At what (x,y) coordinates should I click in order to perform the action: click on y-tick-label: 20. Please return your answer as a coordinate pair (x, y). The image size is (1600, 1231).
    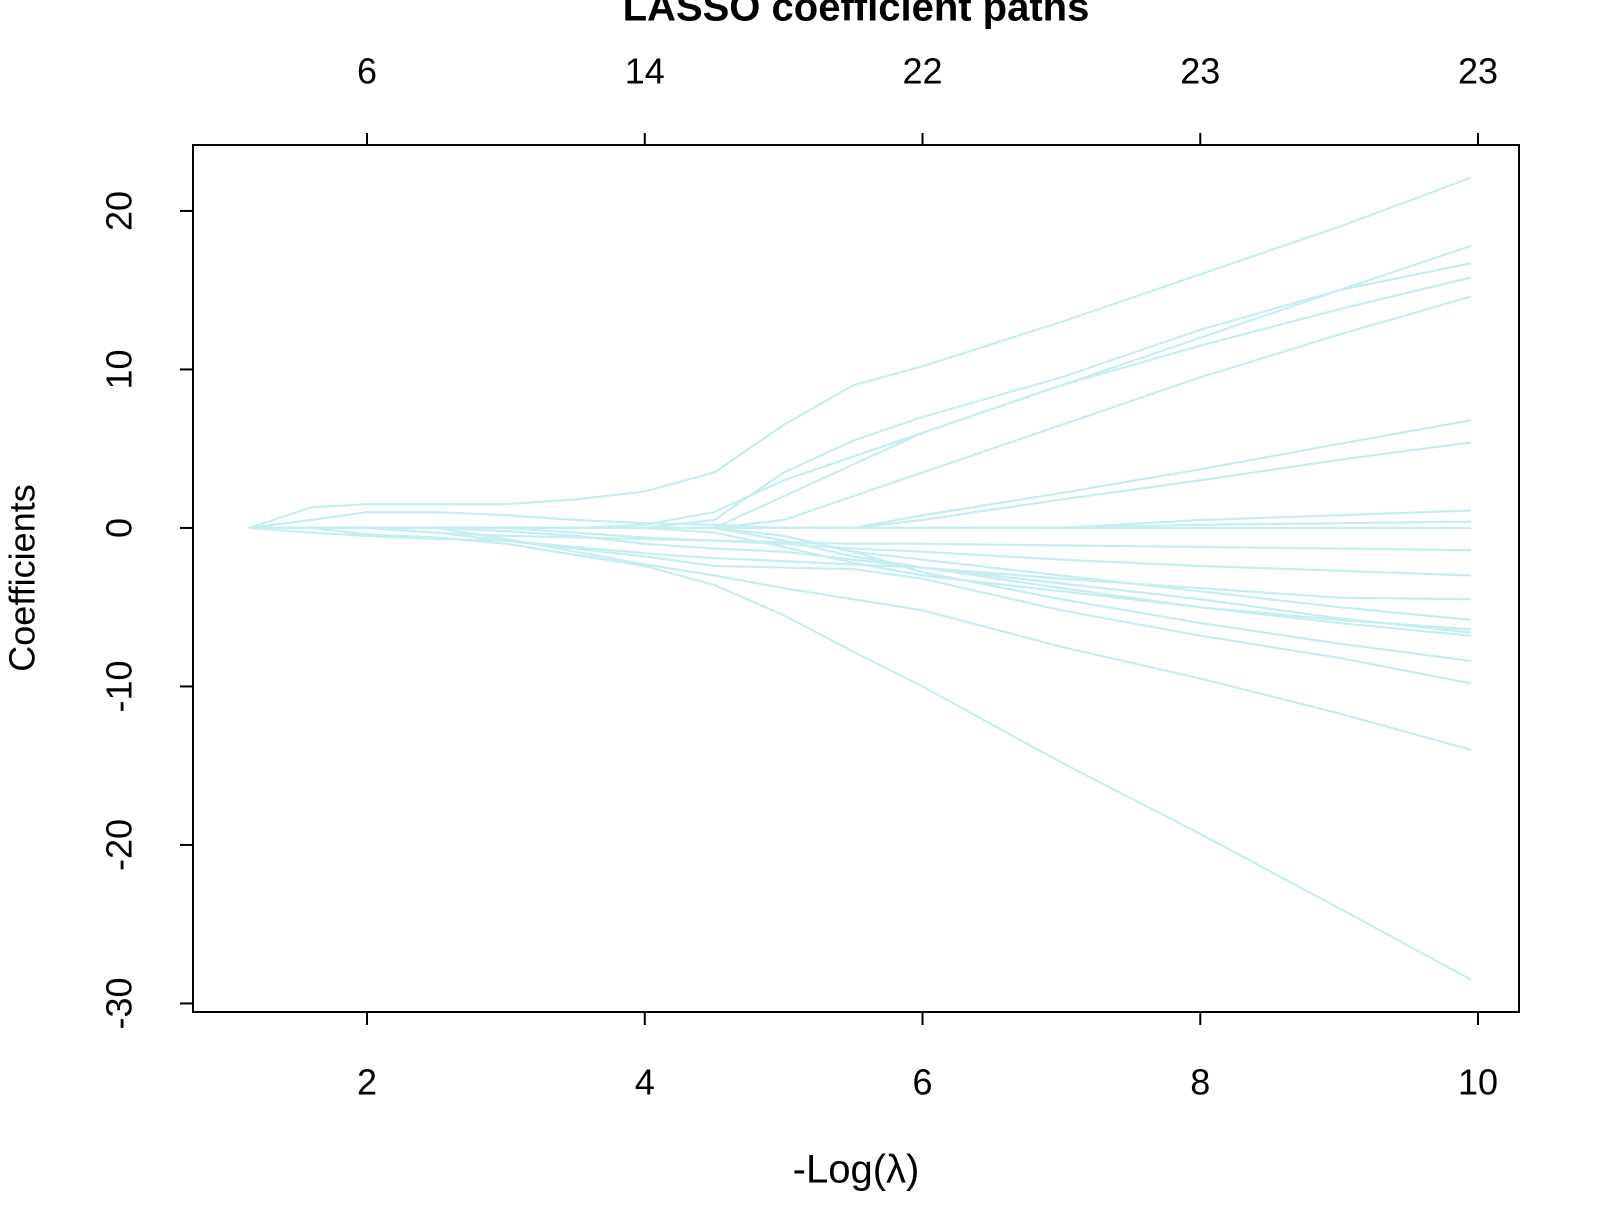
    Looking at the image, I should click on (119, 211).